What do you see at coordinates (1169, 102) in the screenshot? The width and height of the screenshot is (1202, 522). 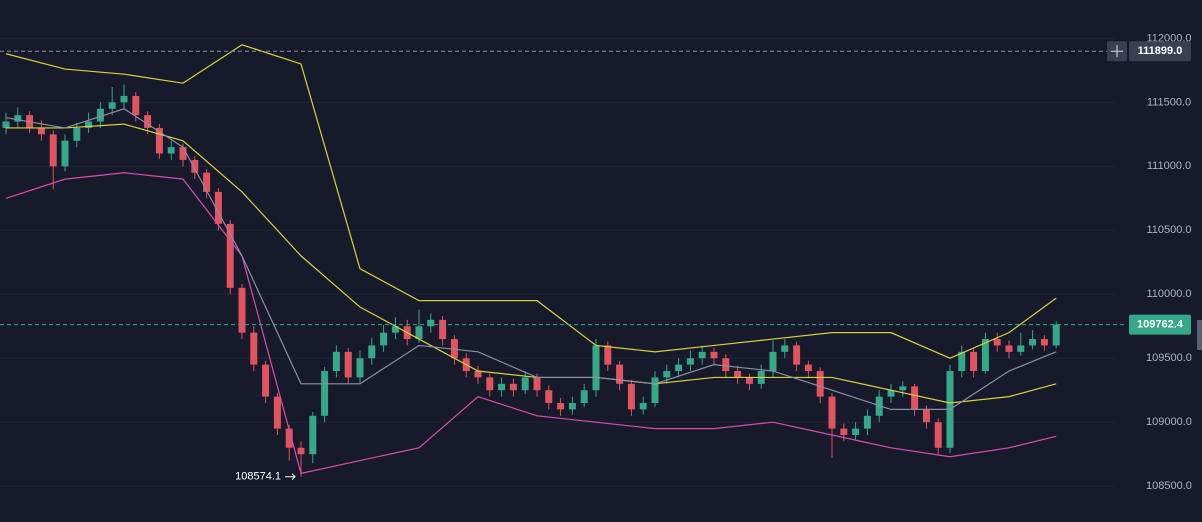 I see `y-tick-label: 111500.0` at bounding box center [1169, 102].